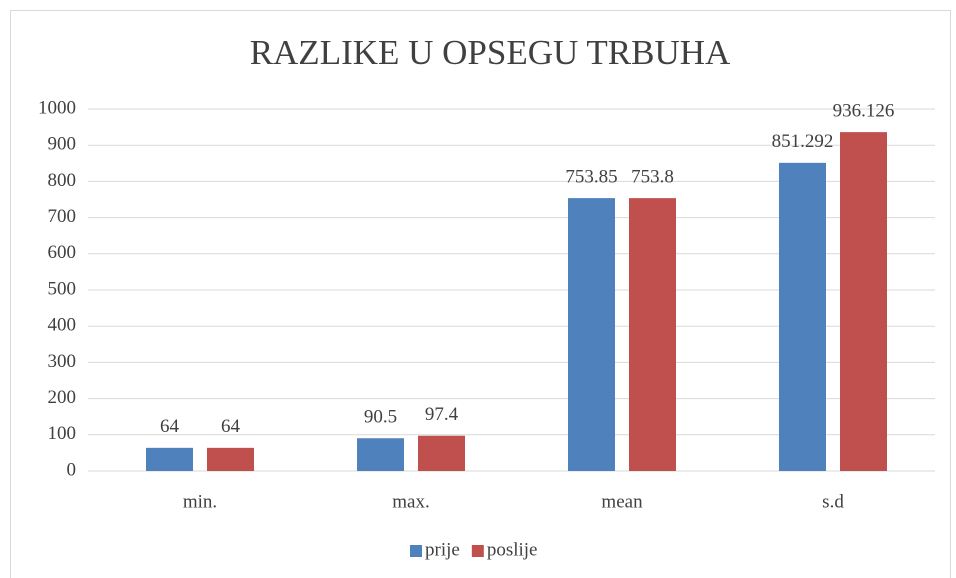 The height and width of the screenshot is (578, 956). I want to click on y-tick-label: 200, so click(62, 397).